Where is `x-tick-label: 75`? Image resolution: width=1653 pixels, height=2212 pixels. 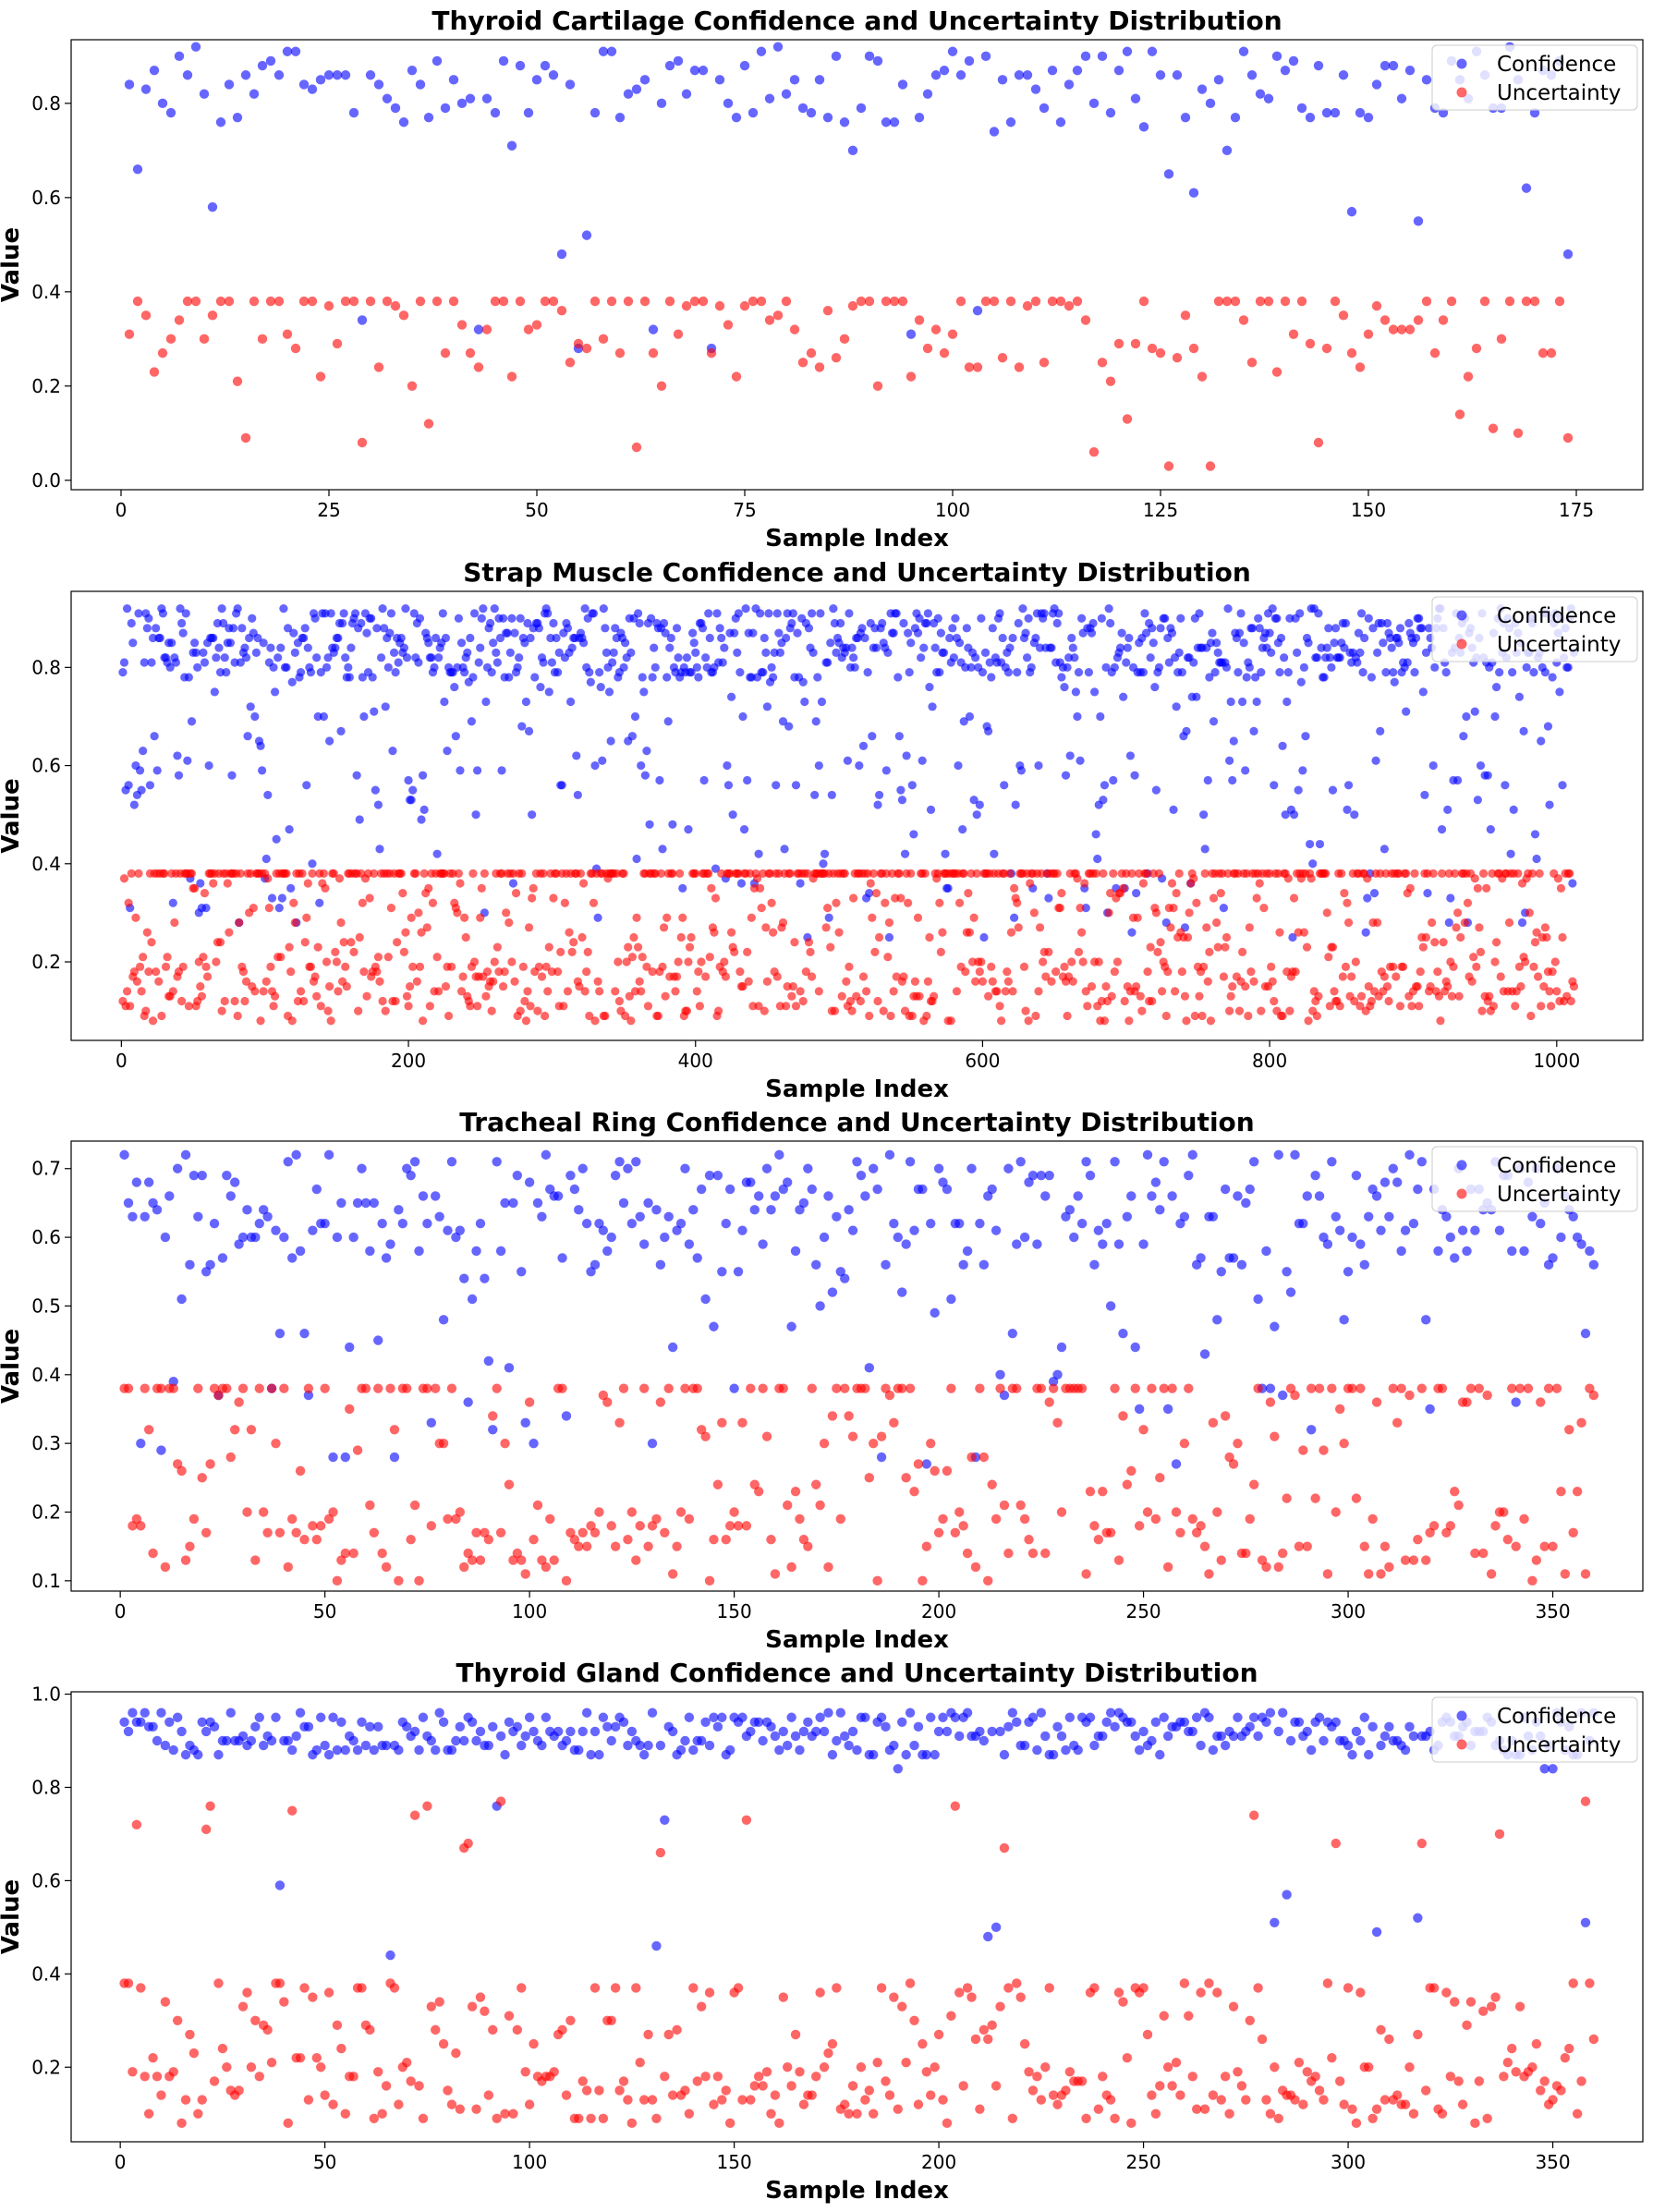 x-tick-label: 75 is located at coordinates (744, 510).